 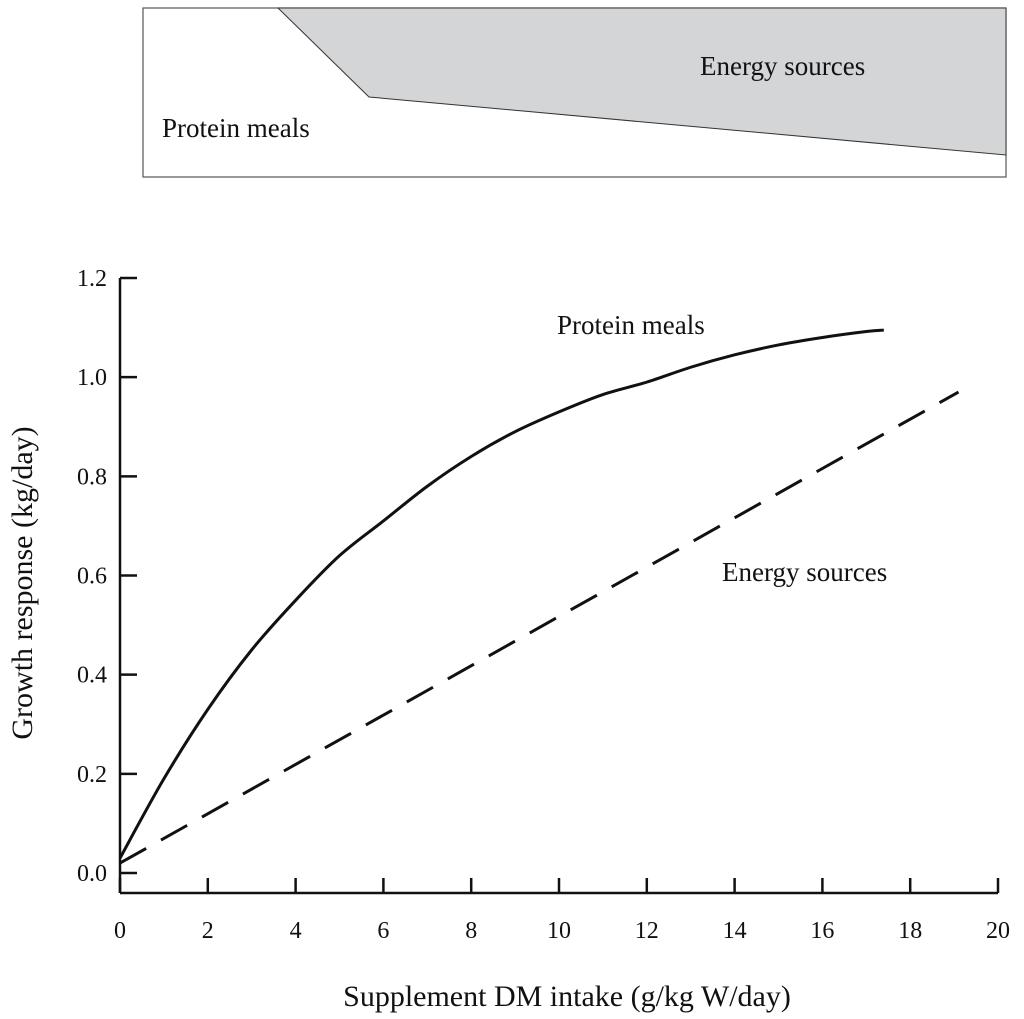 What do you see at coordinates (471, 931) in the screenshot?
I see `x-tick-label: 8` at bounding box center [471, 931].